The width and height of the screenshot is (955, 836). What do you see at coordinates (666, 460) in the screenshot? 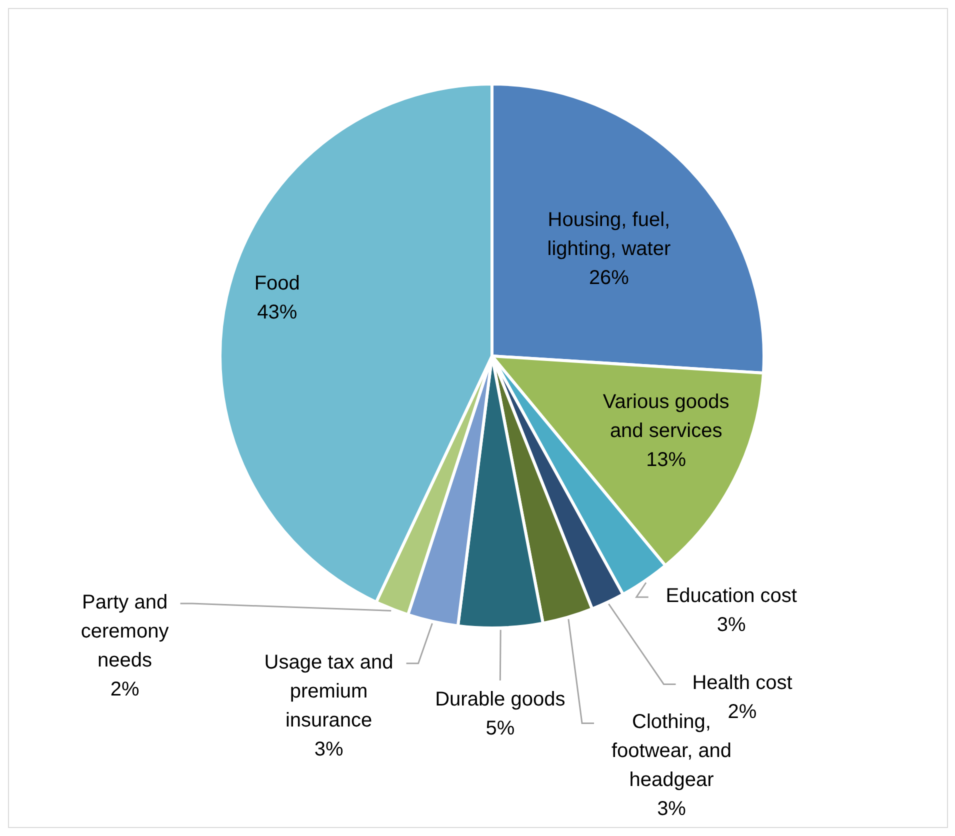
I see `data-label: 13%` at bounding box center [666, 460].